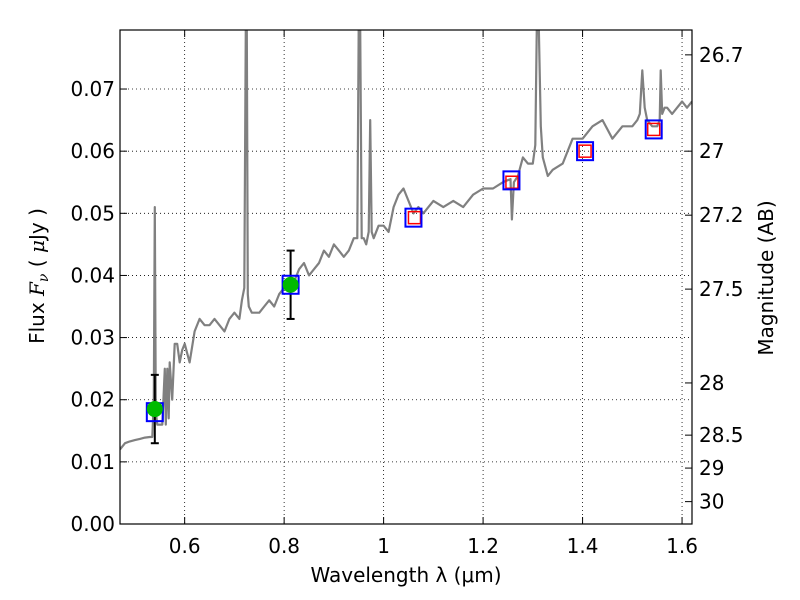 This screenshot has height=600, width=800. Describe the element at coordinates (711, 502) in the screenshot. I see `y2-tick-label: 30` at that location.